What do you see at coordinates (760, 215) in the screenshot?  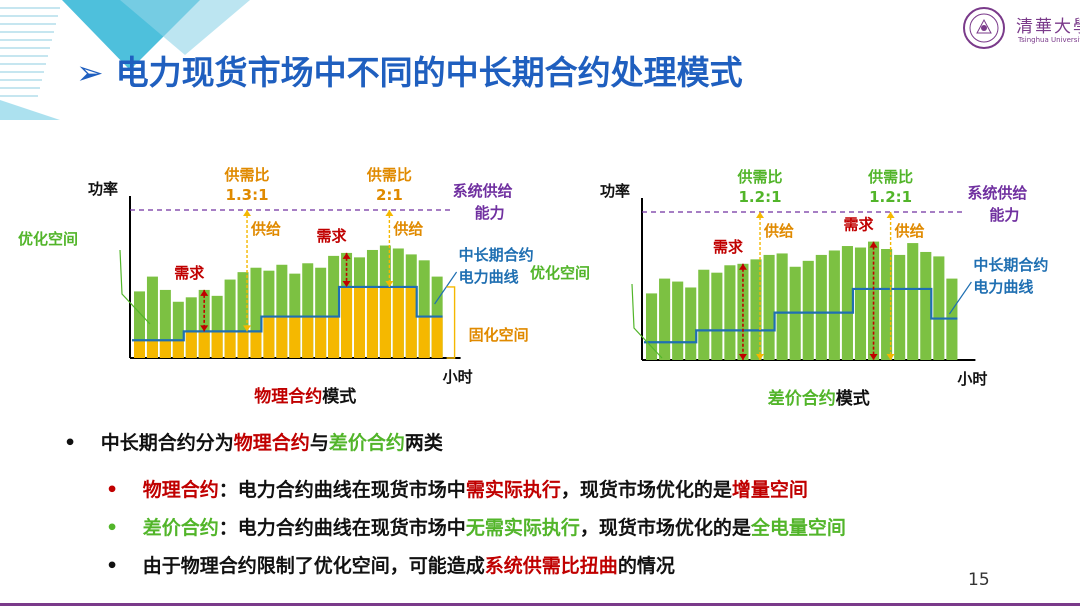 I see `chart2-supply-arrowhead-top` at bounding box center [760, 215].